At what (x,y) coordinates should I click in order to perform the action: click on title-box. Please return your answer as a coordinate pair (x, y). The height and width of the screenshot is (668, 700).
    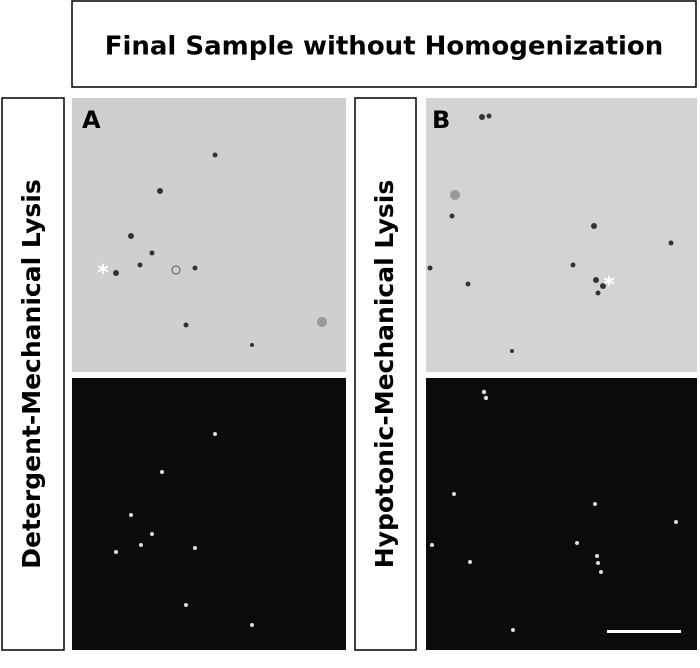
    Looking at the image, I should click on (384, 44).